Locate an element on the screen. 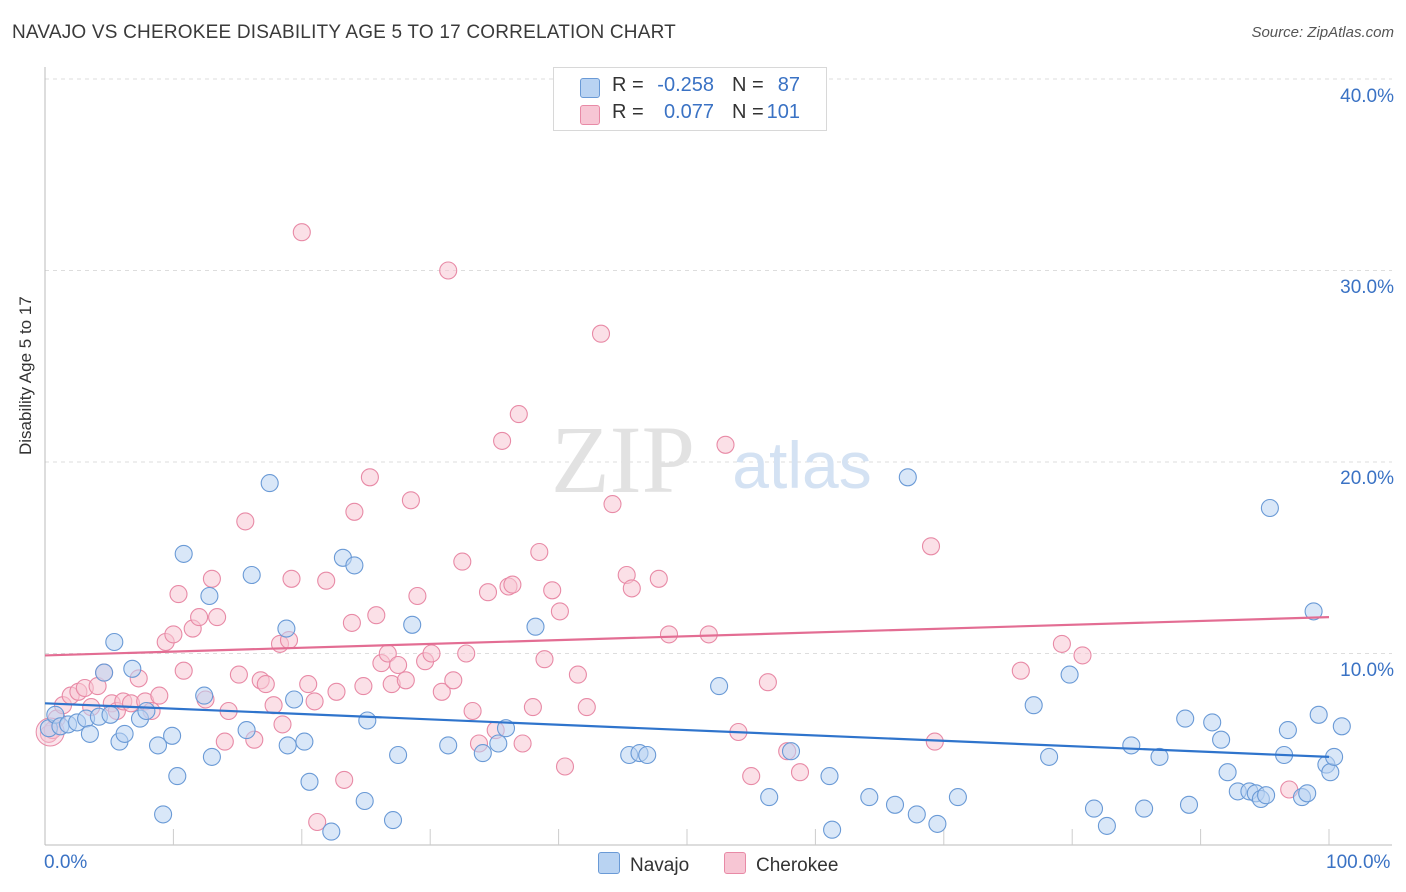  watermark: ZIP atlas is located at coordinates (711, 459).